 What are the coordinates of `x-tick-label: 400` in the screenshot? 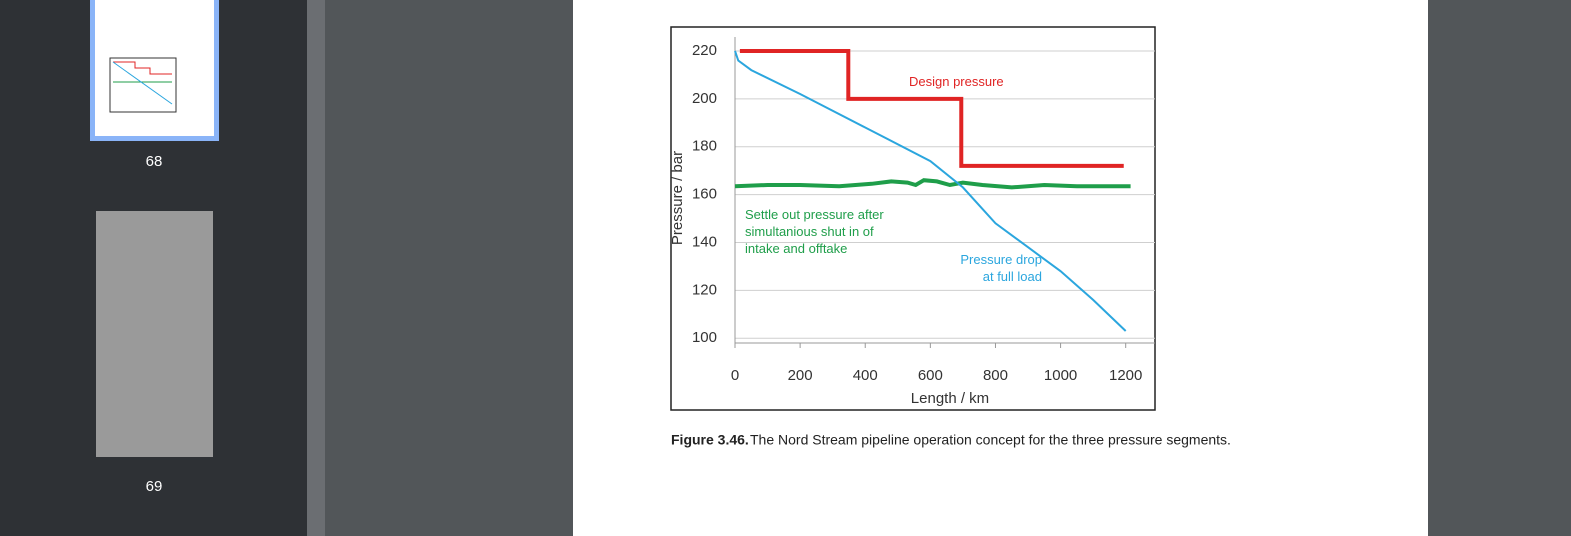 It's located at (865, 375).